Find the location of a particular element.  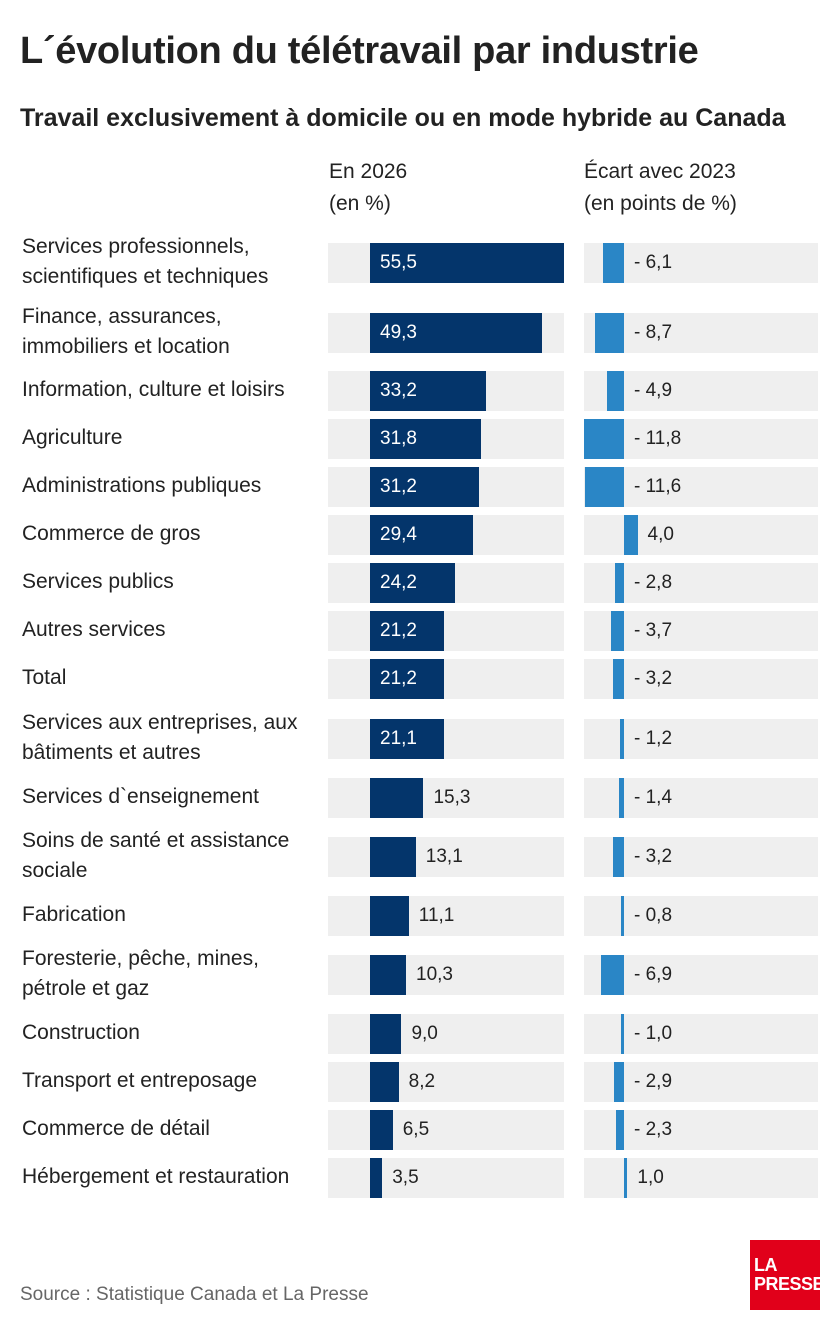

category-label: Administrations publiques is located at coordinates (142, 485).